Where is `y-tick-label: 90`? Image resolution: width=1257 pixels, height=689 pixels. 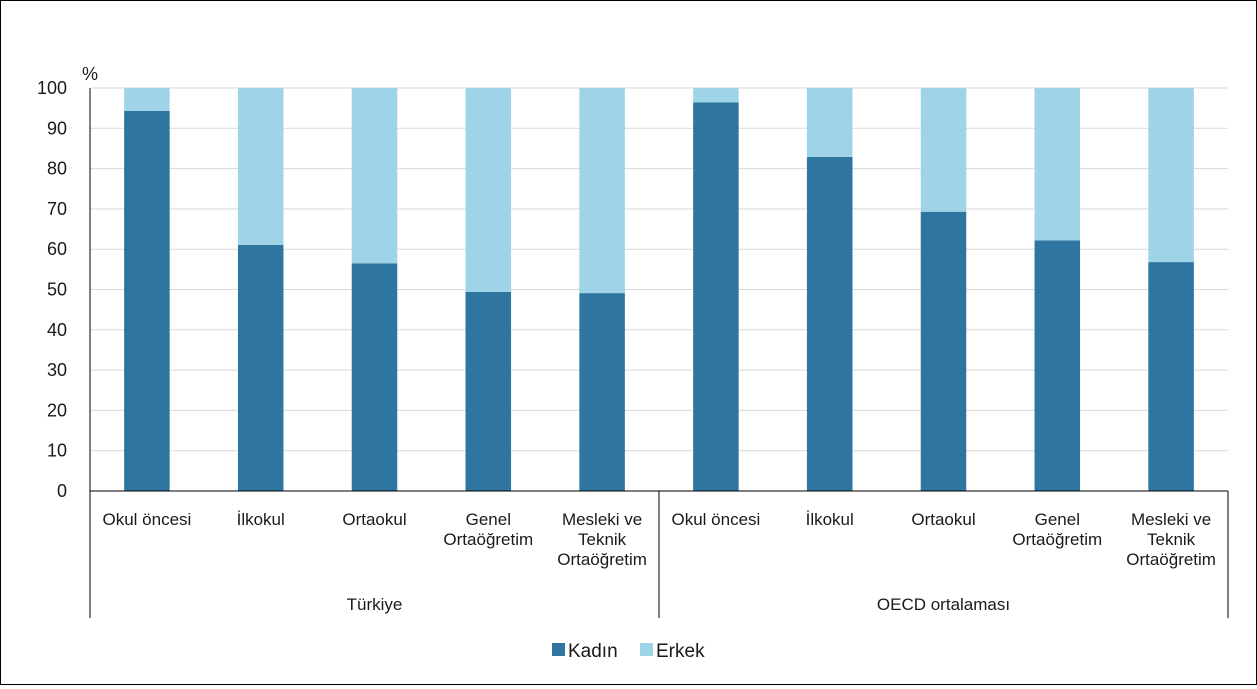
y-tick-label: 90 is located at coordinates (57, 128).